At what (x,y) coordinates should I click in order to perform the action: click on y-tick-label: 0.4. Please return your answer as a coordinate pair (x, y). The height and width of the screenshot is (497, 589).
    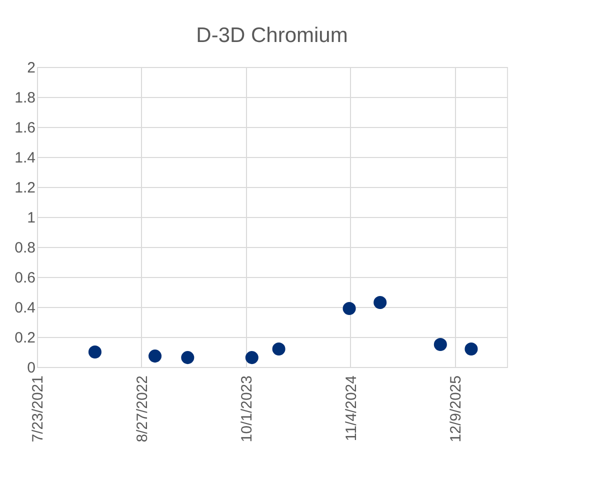
    Looking at the image, I should click on (25, 308).